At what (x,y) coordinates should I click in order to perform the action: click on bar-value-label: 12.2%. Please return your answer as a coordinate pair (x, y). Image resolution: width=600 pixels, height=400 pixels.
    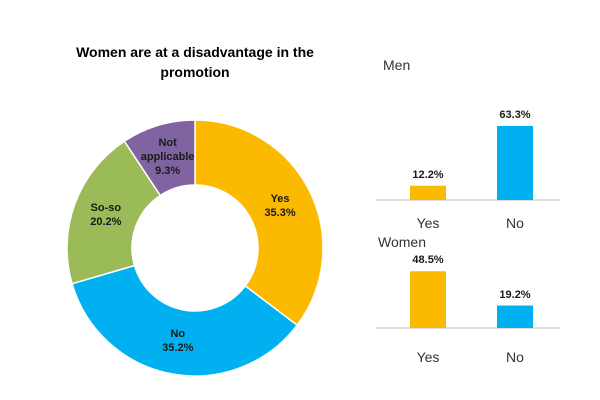
    Looking at the image, I should click on (428, 174).